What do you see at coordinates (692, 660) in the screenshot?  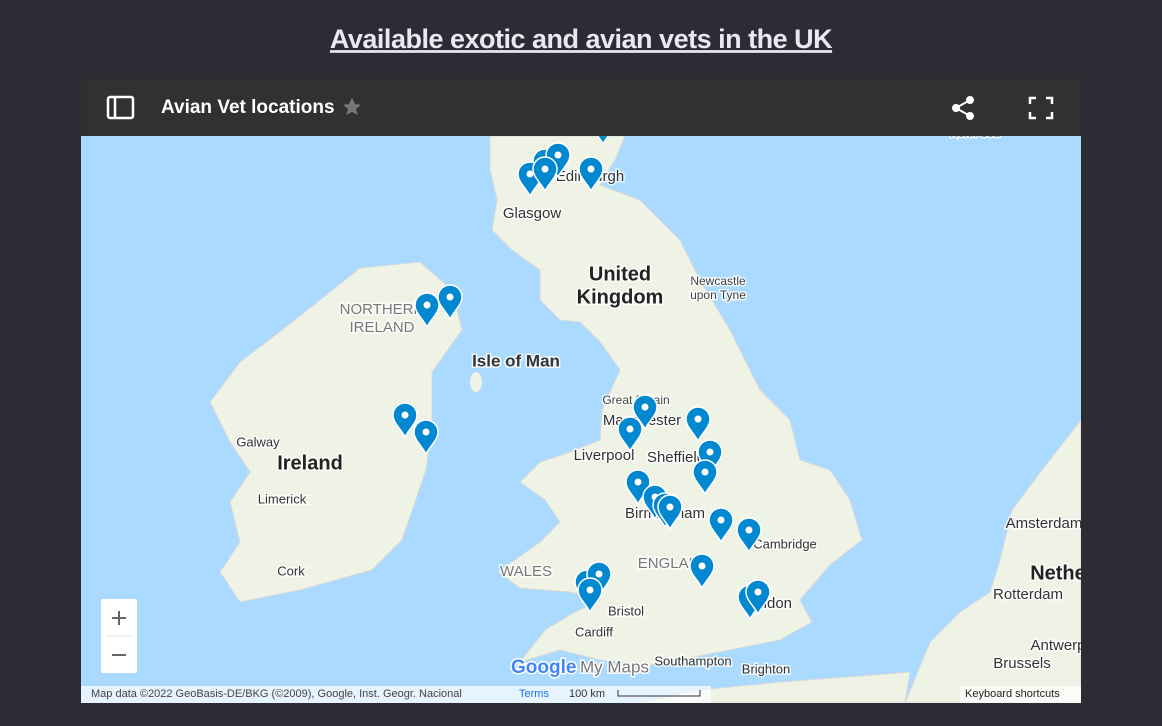 I see `place-label: Southampton` at bounding box center [692, 660].